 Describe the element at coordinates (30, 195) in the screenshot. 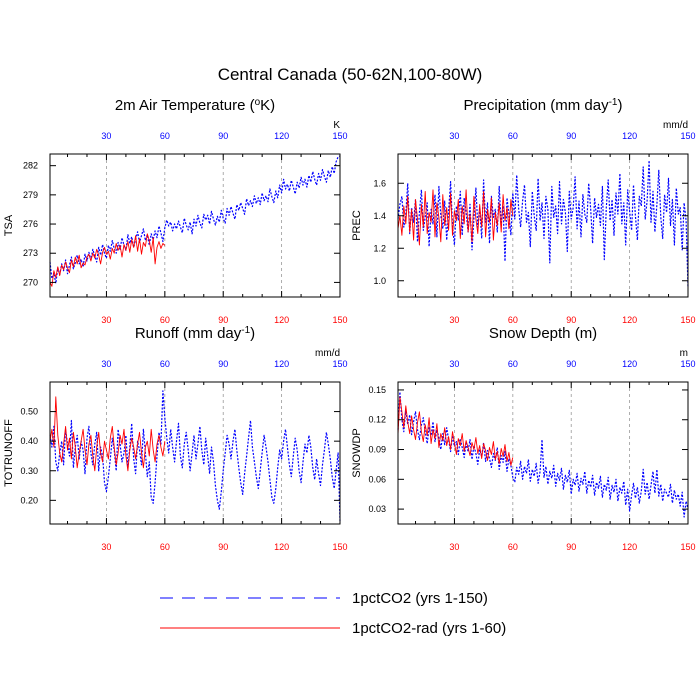

I see `y-tick-label: 279` at that location.